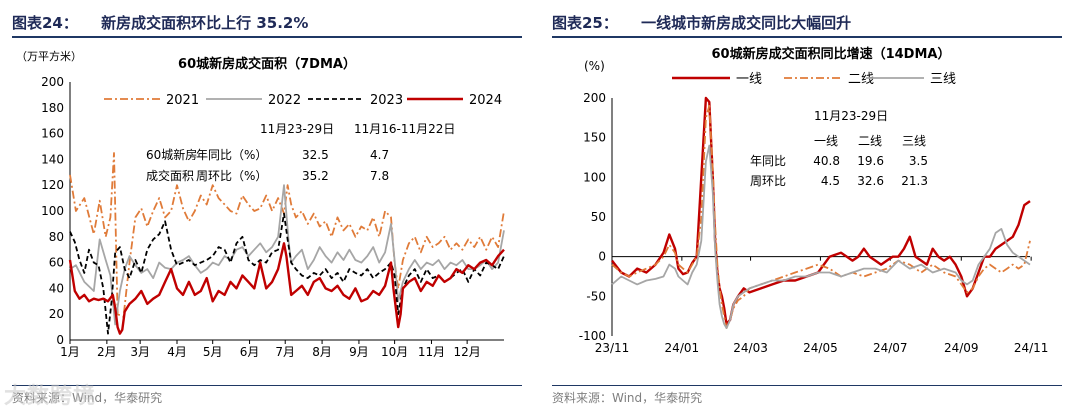 The width and height of the screenshot is (1080, 412). What do you see at coordinates (171, 154) in the screenshot?
I see `left-table-row-group: 60城新房` at bounding box center [171, 154].